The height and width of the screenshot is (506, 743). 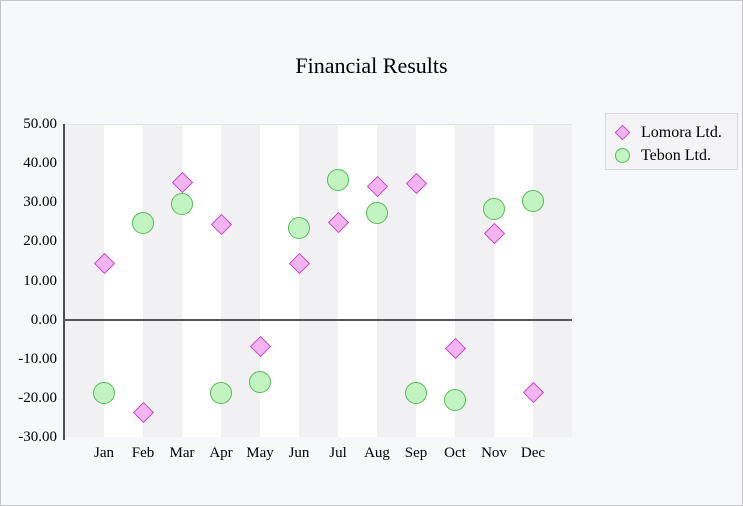 What do you see at coordinates (299, 453) in the screenshot?
I see `x-tick-label: Jun` at bounding box center [299, 453].